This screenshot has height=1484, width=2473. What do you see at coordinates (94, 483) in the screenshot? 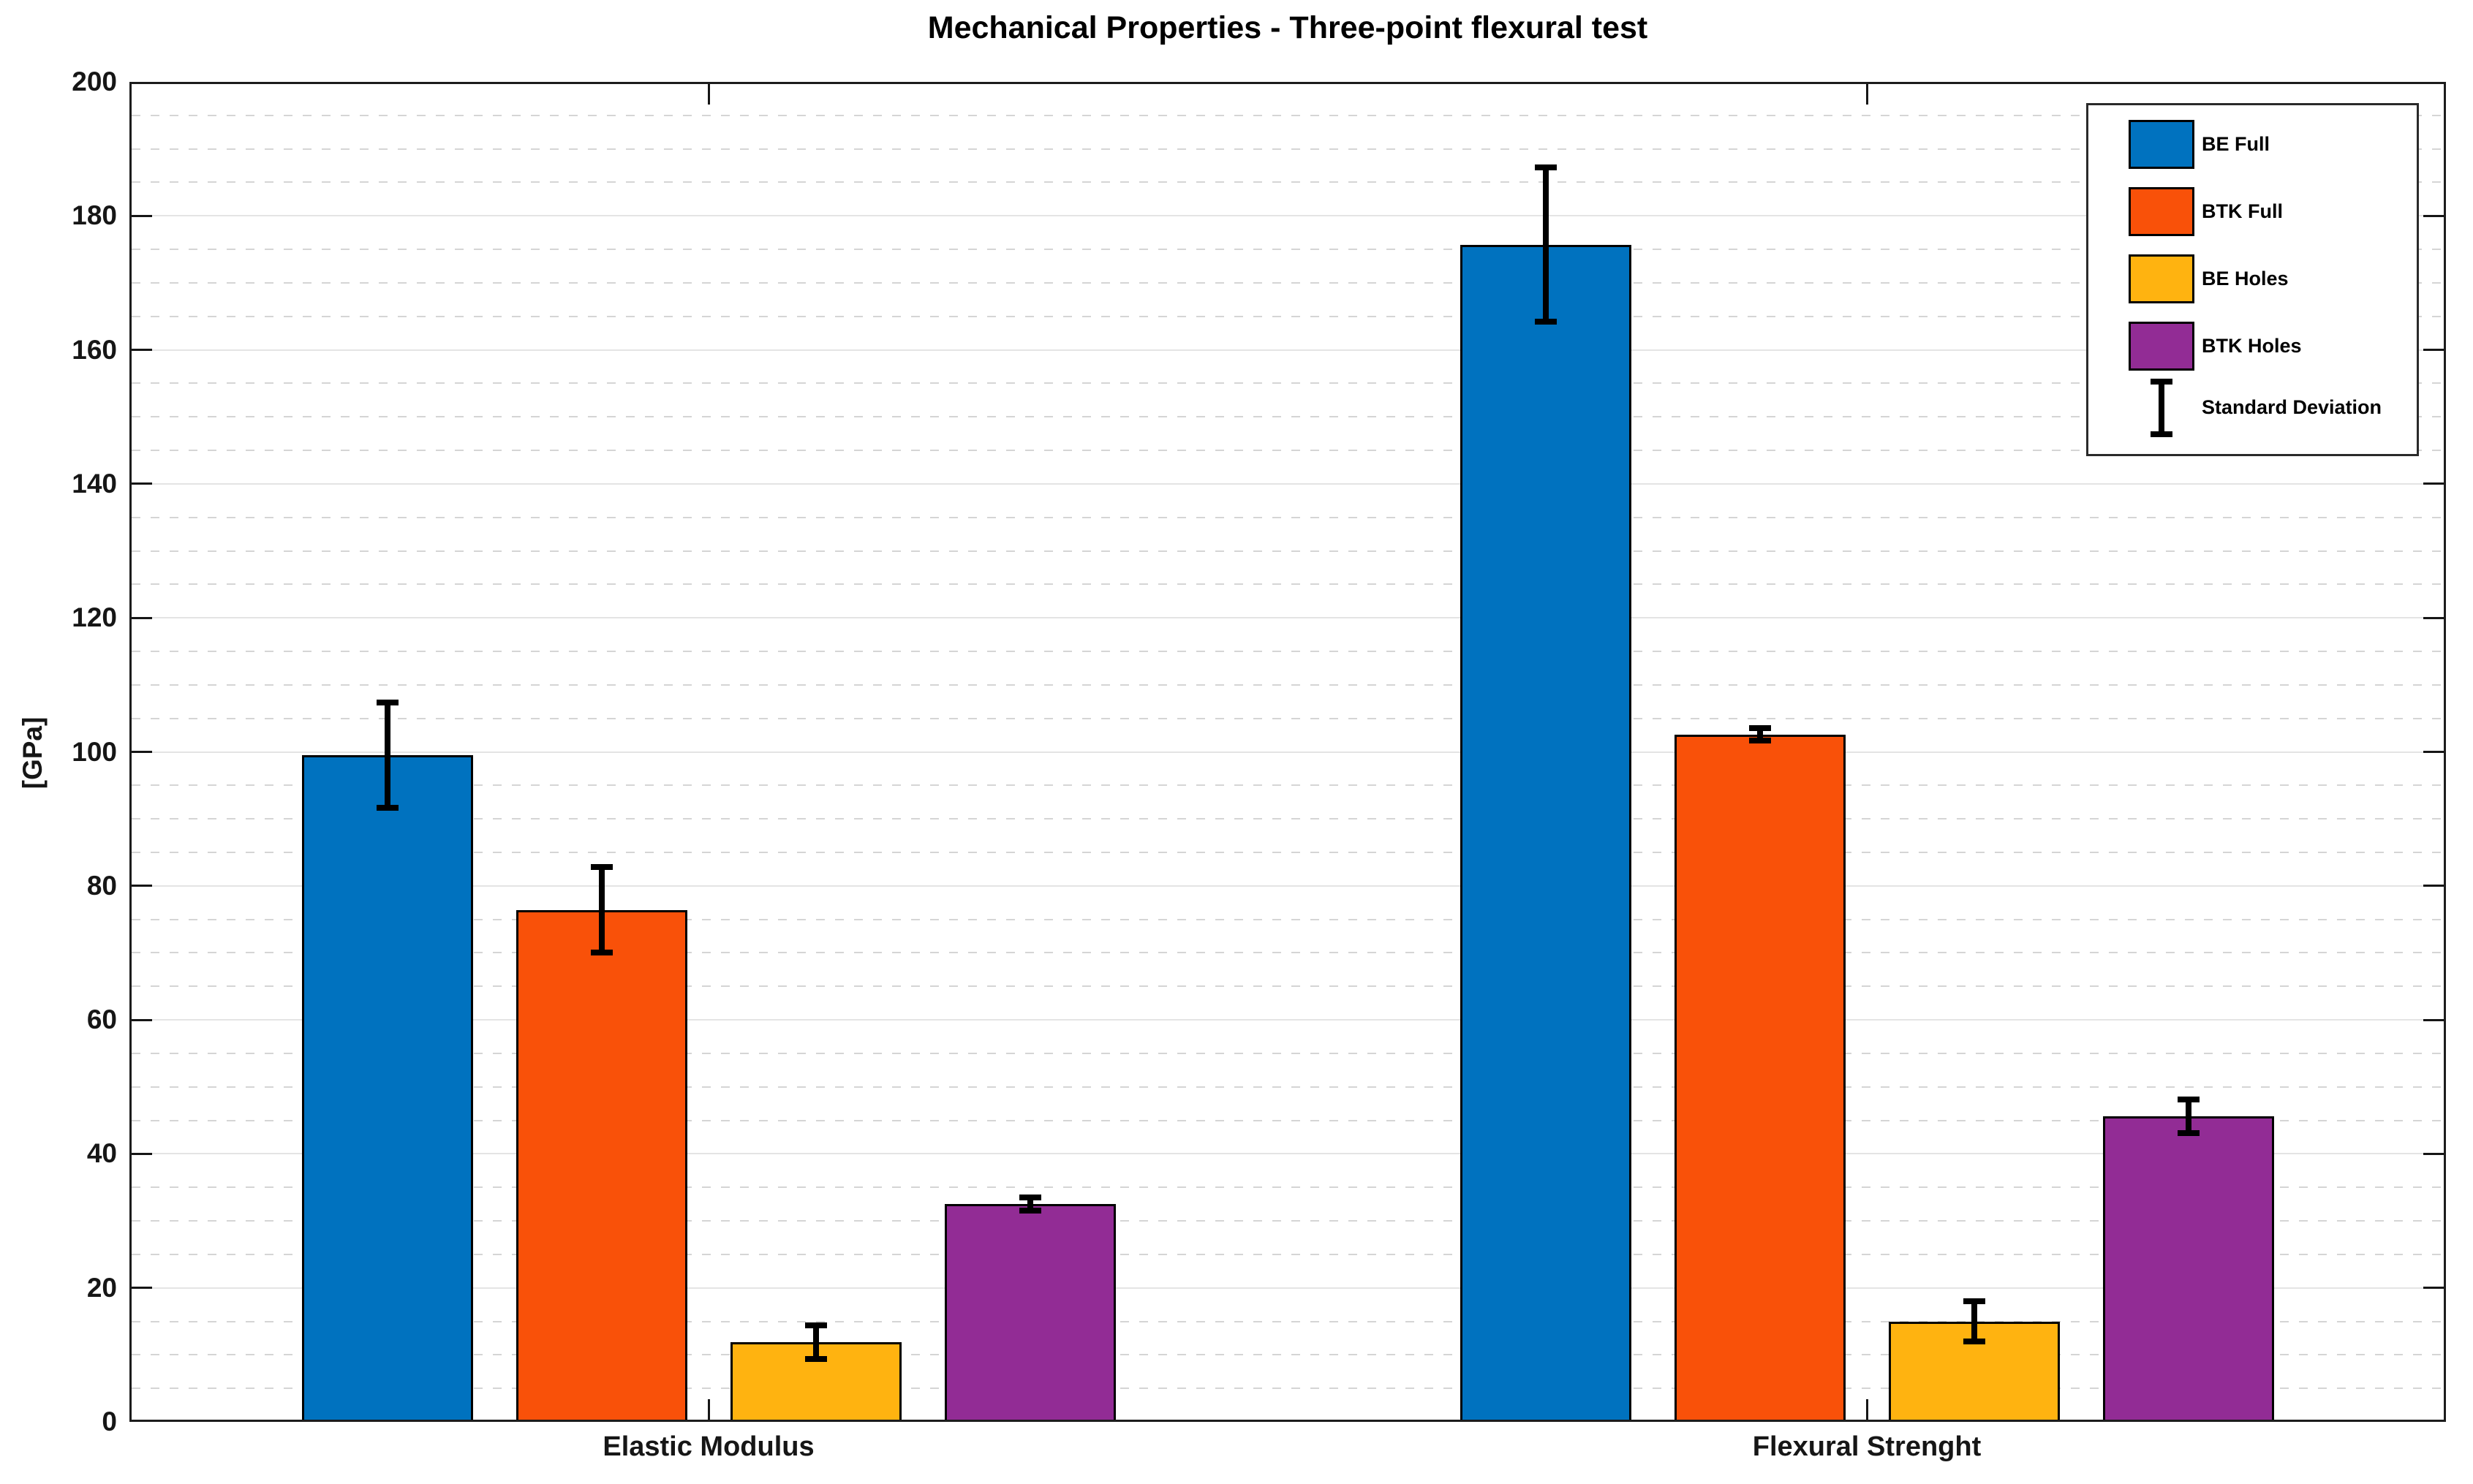
I see `y-tick-label-140: 140` at bounding box center [94, 483].